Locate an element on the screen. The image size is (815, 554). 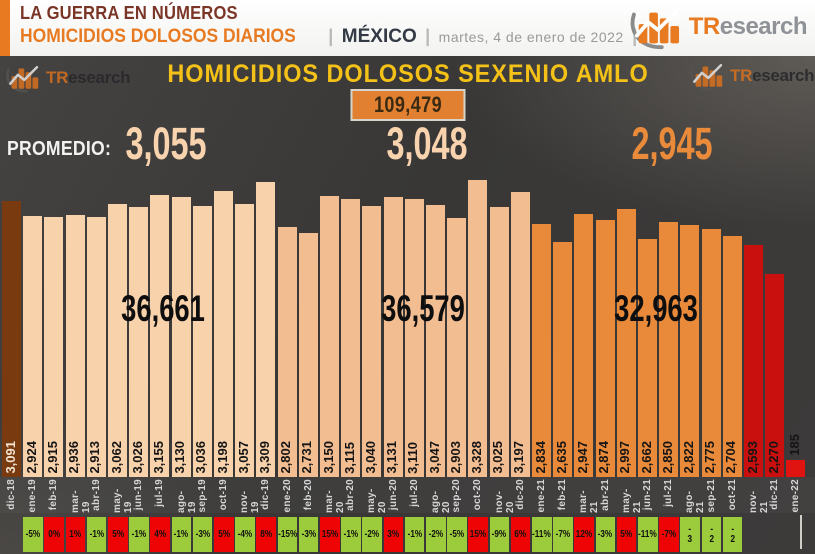
pct-change-ago-21: - 3 is located at coordinates (690, 534).